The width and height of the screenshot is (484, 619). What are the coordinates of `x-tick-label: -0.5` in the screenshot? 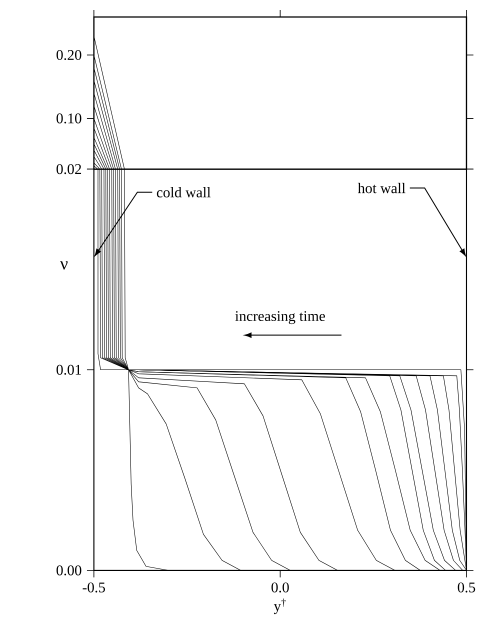 It's located at (93, 587).